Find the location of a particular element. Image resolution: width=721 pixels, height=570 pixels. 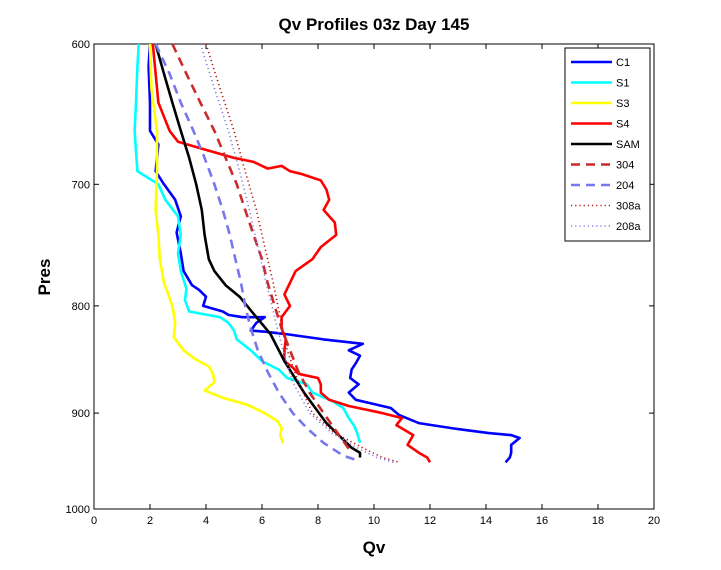

x-tick-label: 6 is located at coordinates (262, 521).